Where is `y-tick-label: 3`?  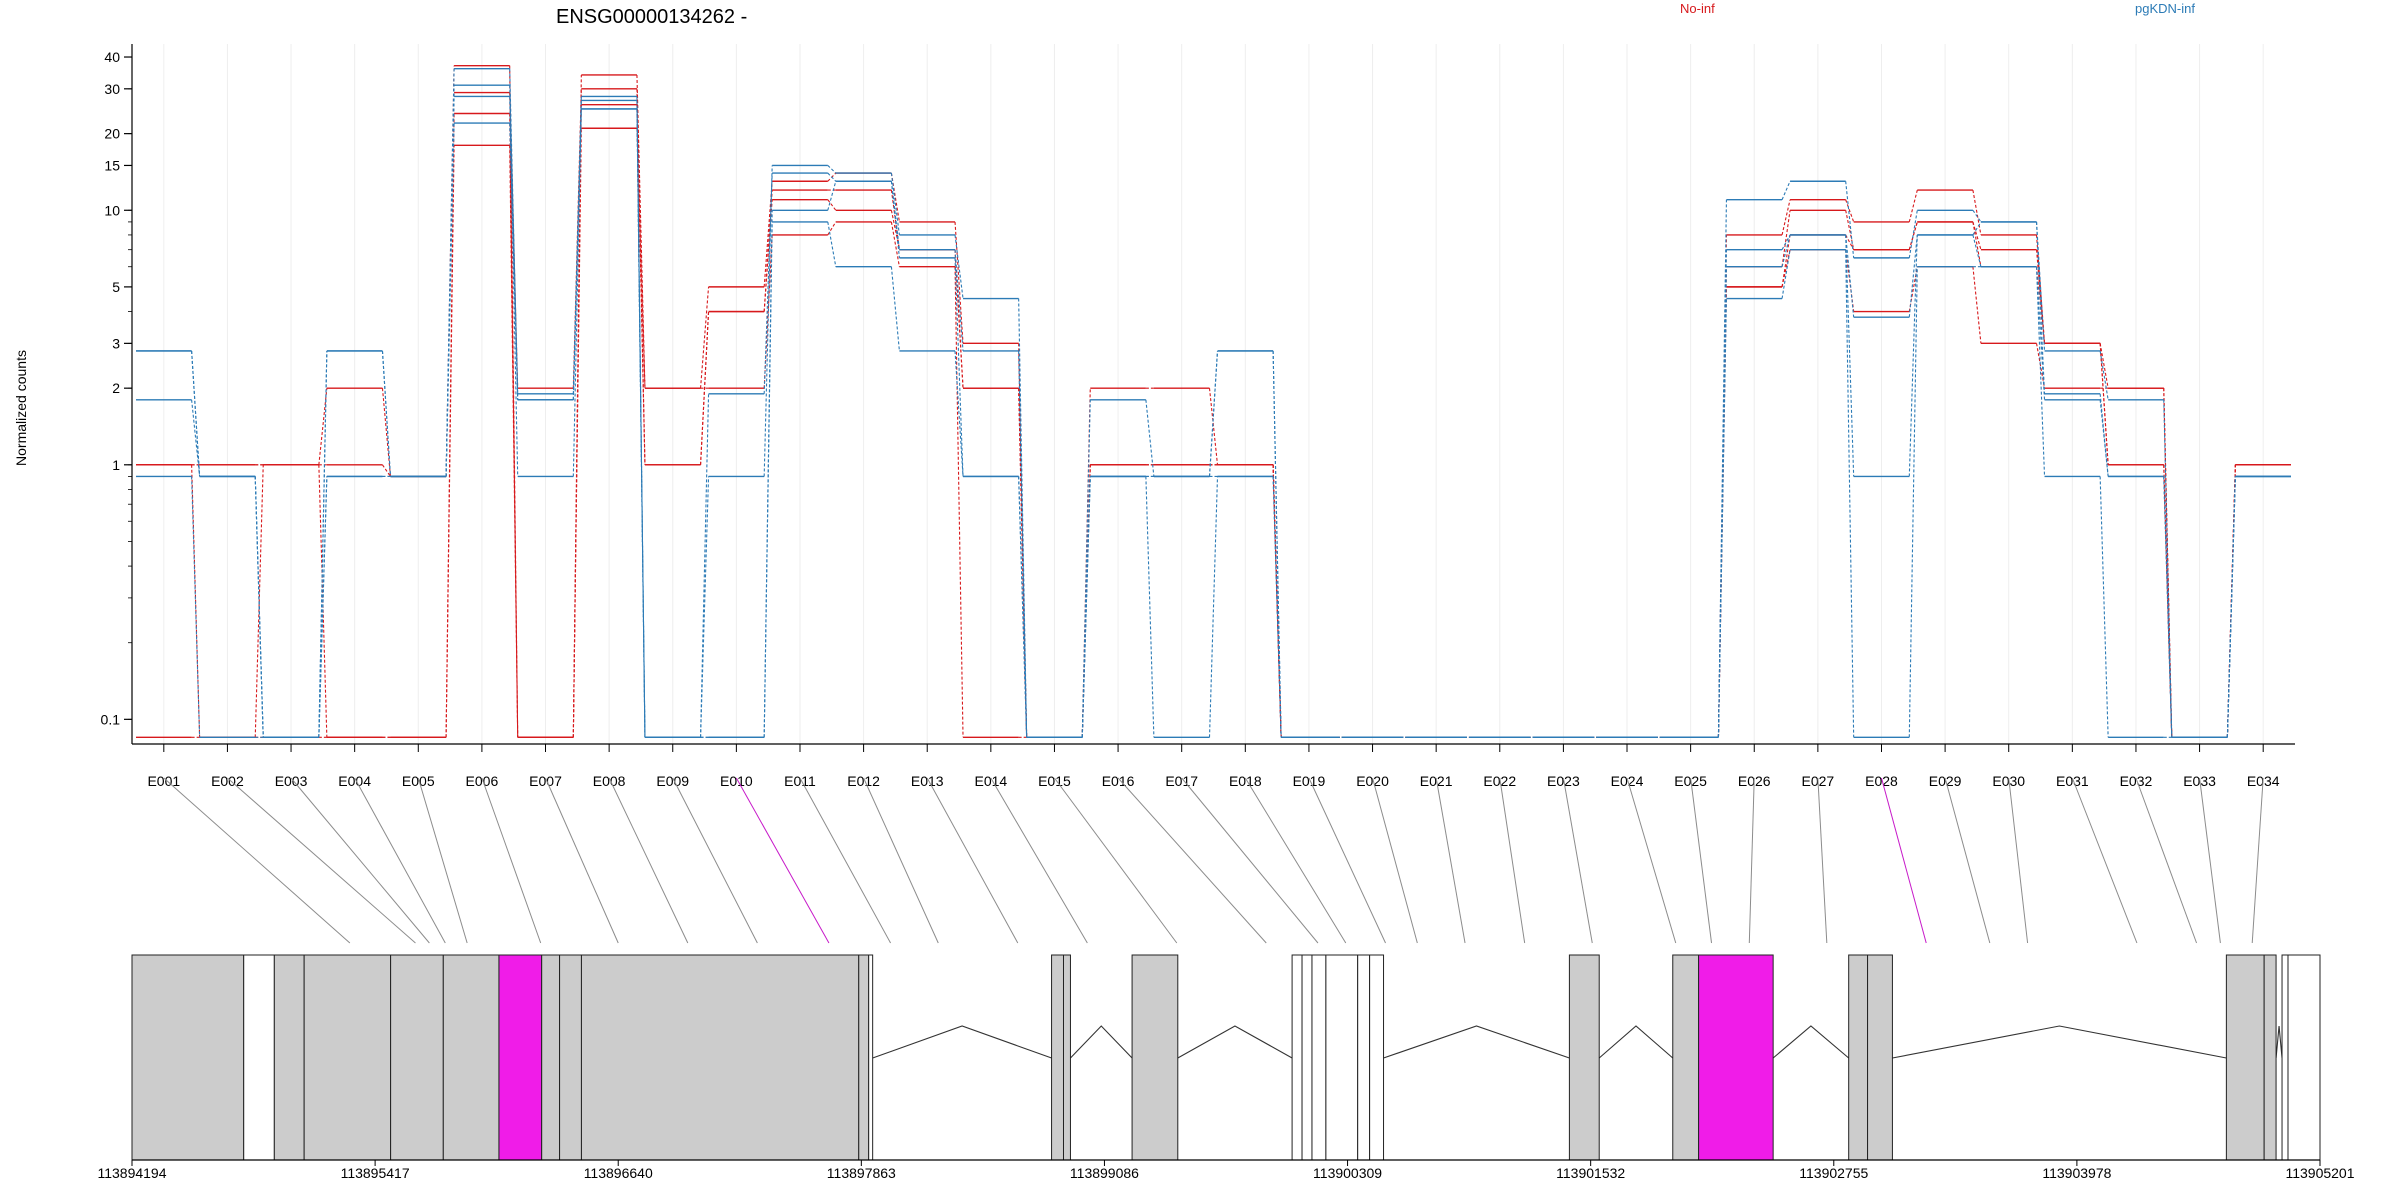 y-tick-label: 3 is located at coordinates (116, 343).